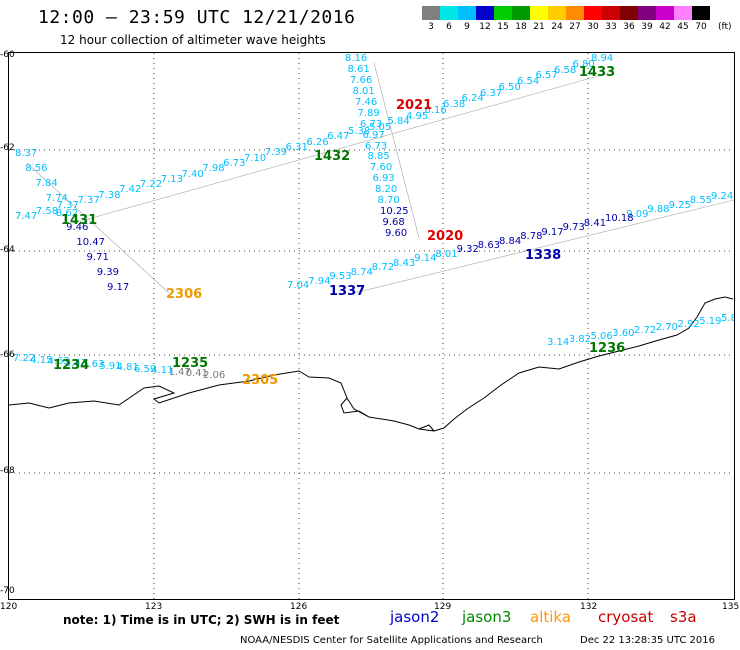 The width and height of the screenshot is (740, 650). What do you see at coordinates (435, 110) in the screenshot?
I see `wave-height-value: 6.16` at bounding box center [435, 110].